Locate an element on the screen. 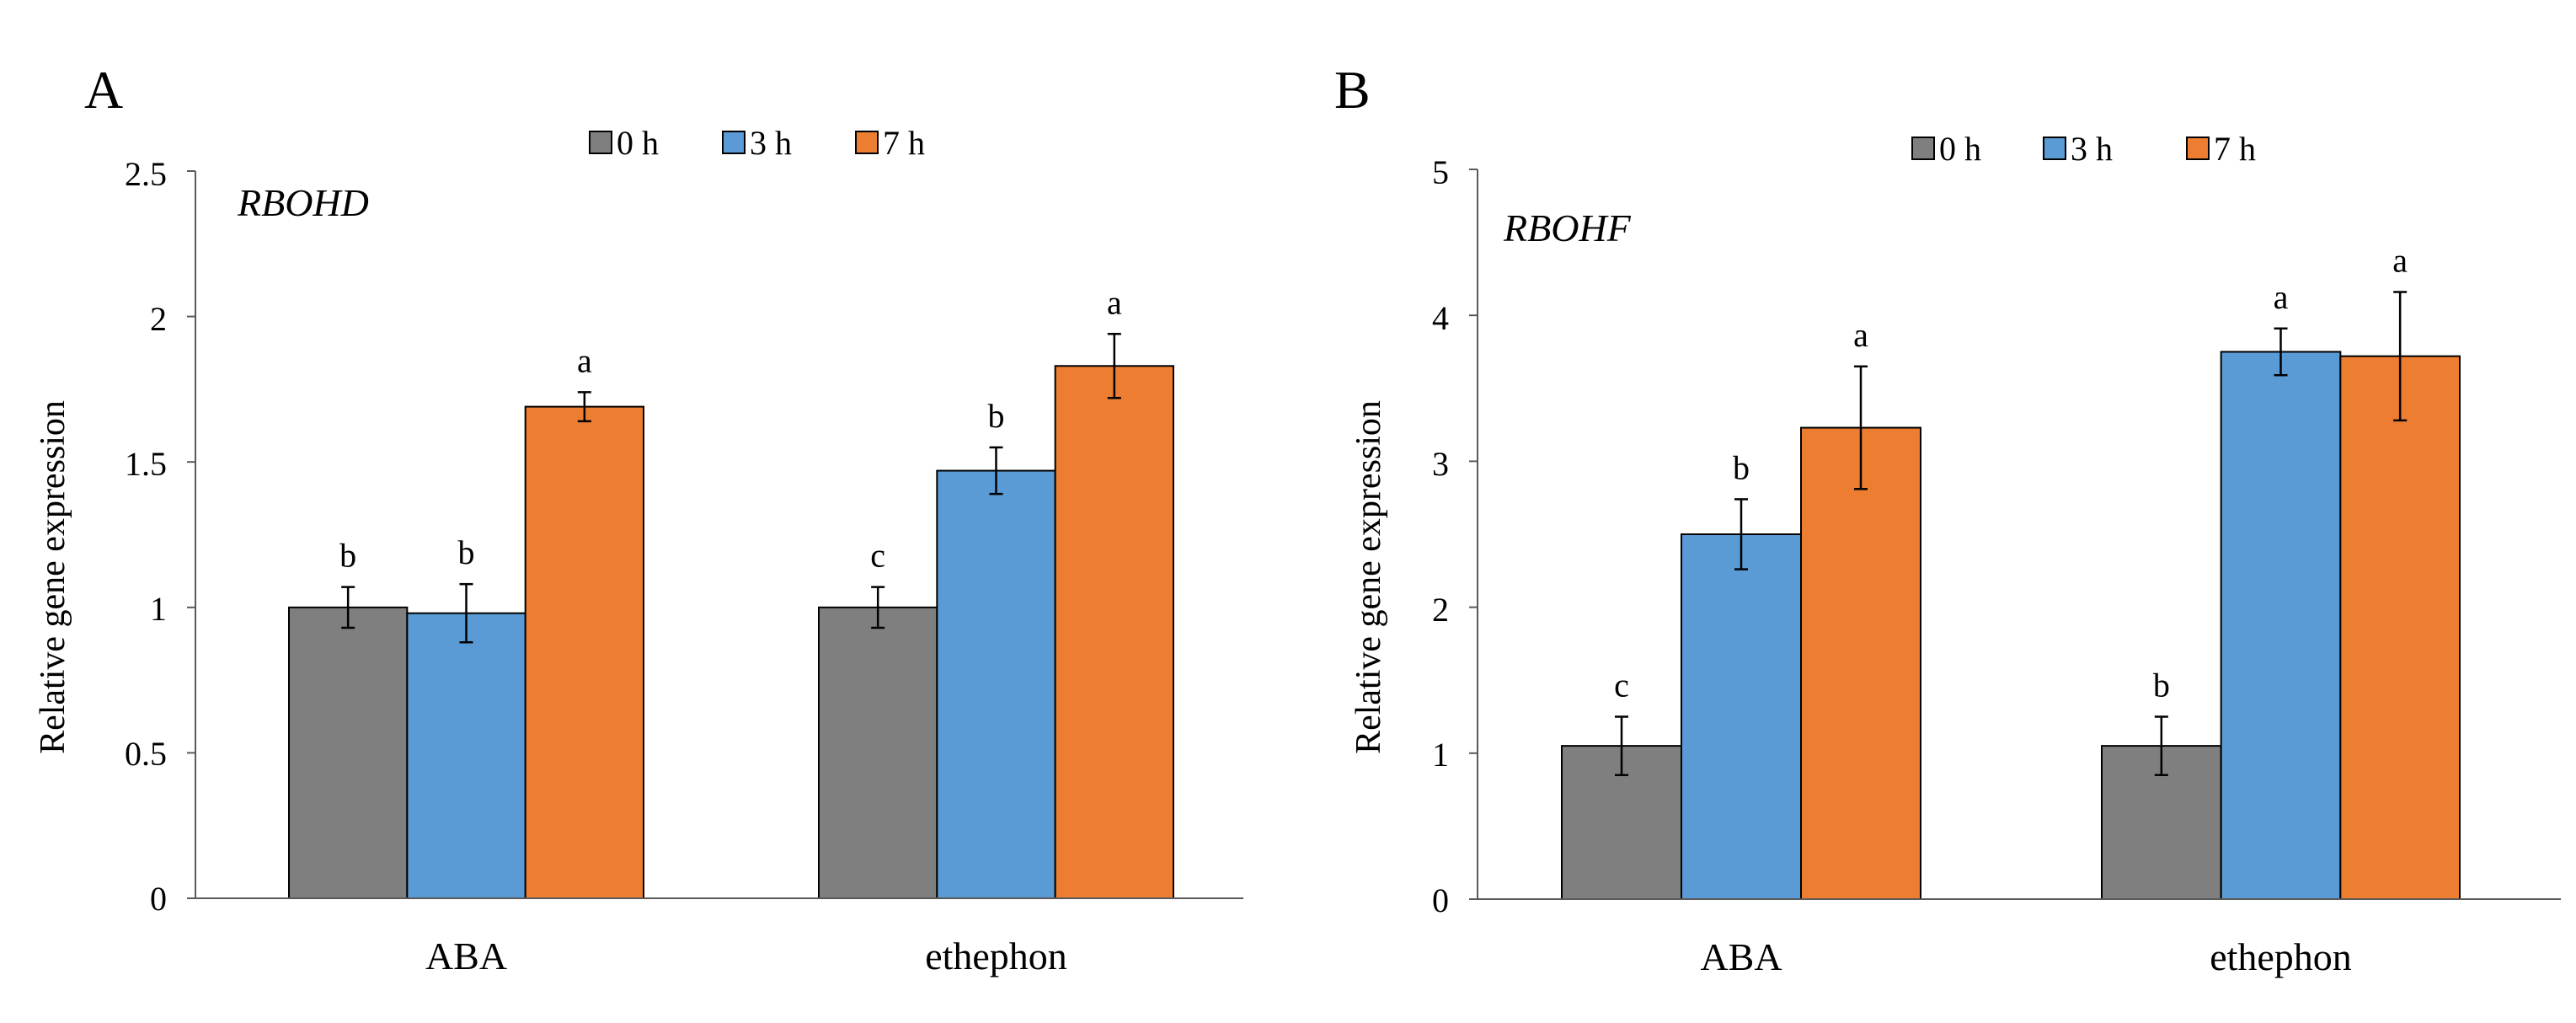 The width and height of the screenshot is (2576, 1023). panel-letter-a: A is located at coordinates (103, 90).